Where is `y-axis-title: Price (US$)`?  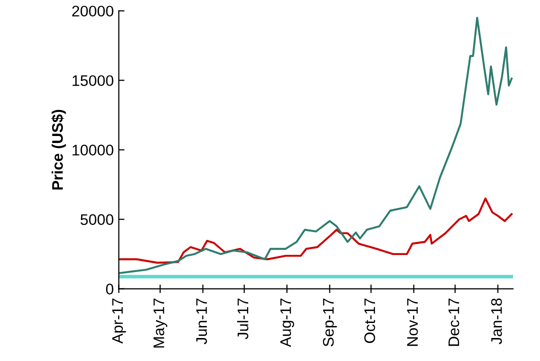
y-axis-title: Price (US$) is located at coordinates (58, 150).